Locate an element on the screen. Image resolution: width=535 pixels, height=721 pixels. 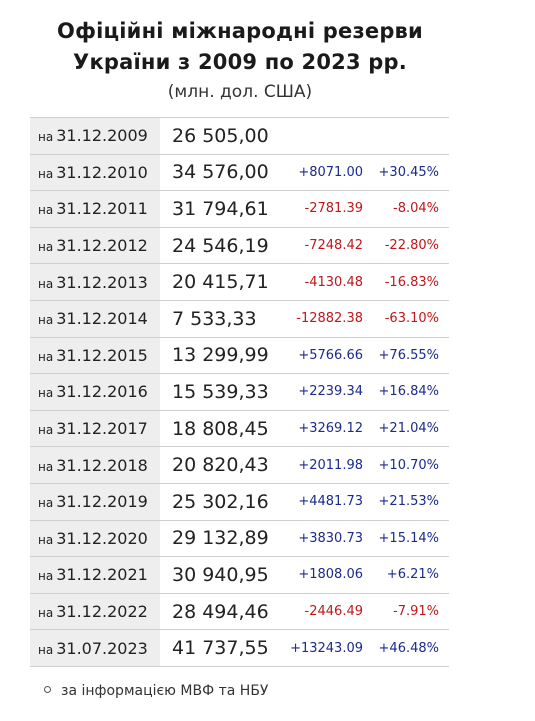
change-absolute: -4130.48 is located at coordinates (333, 282).